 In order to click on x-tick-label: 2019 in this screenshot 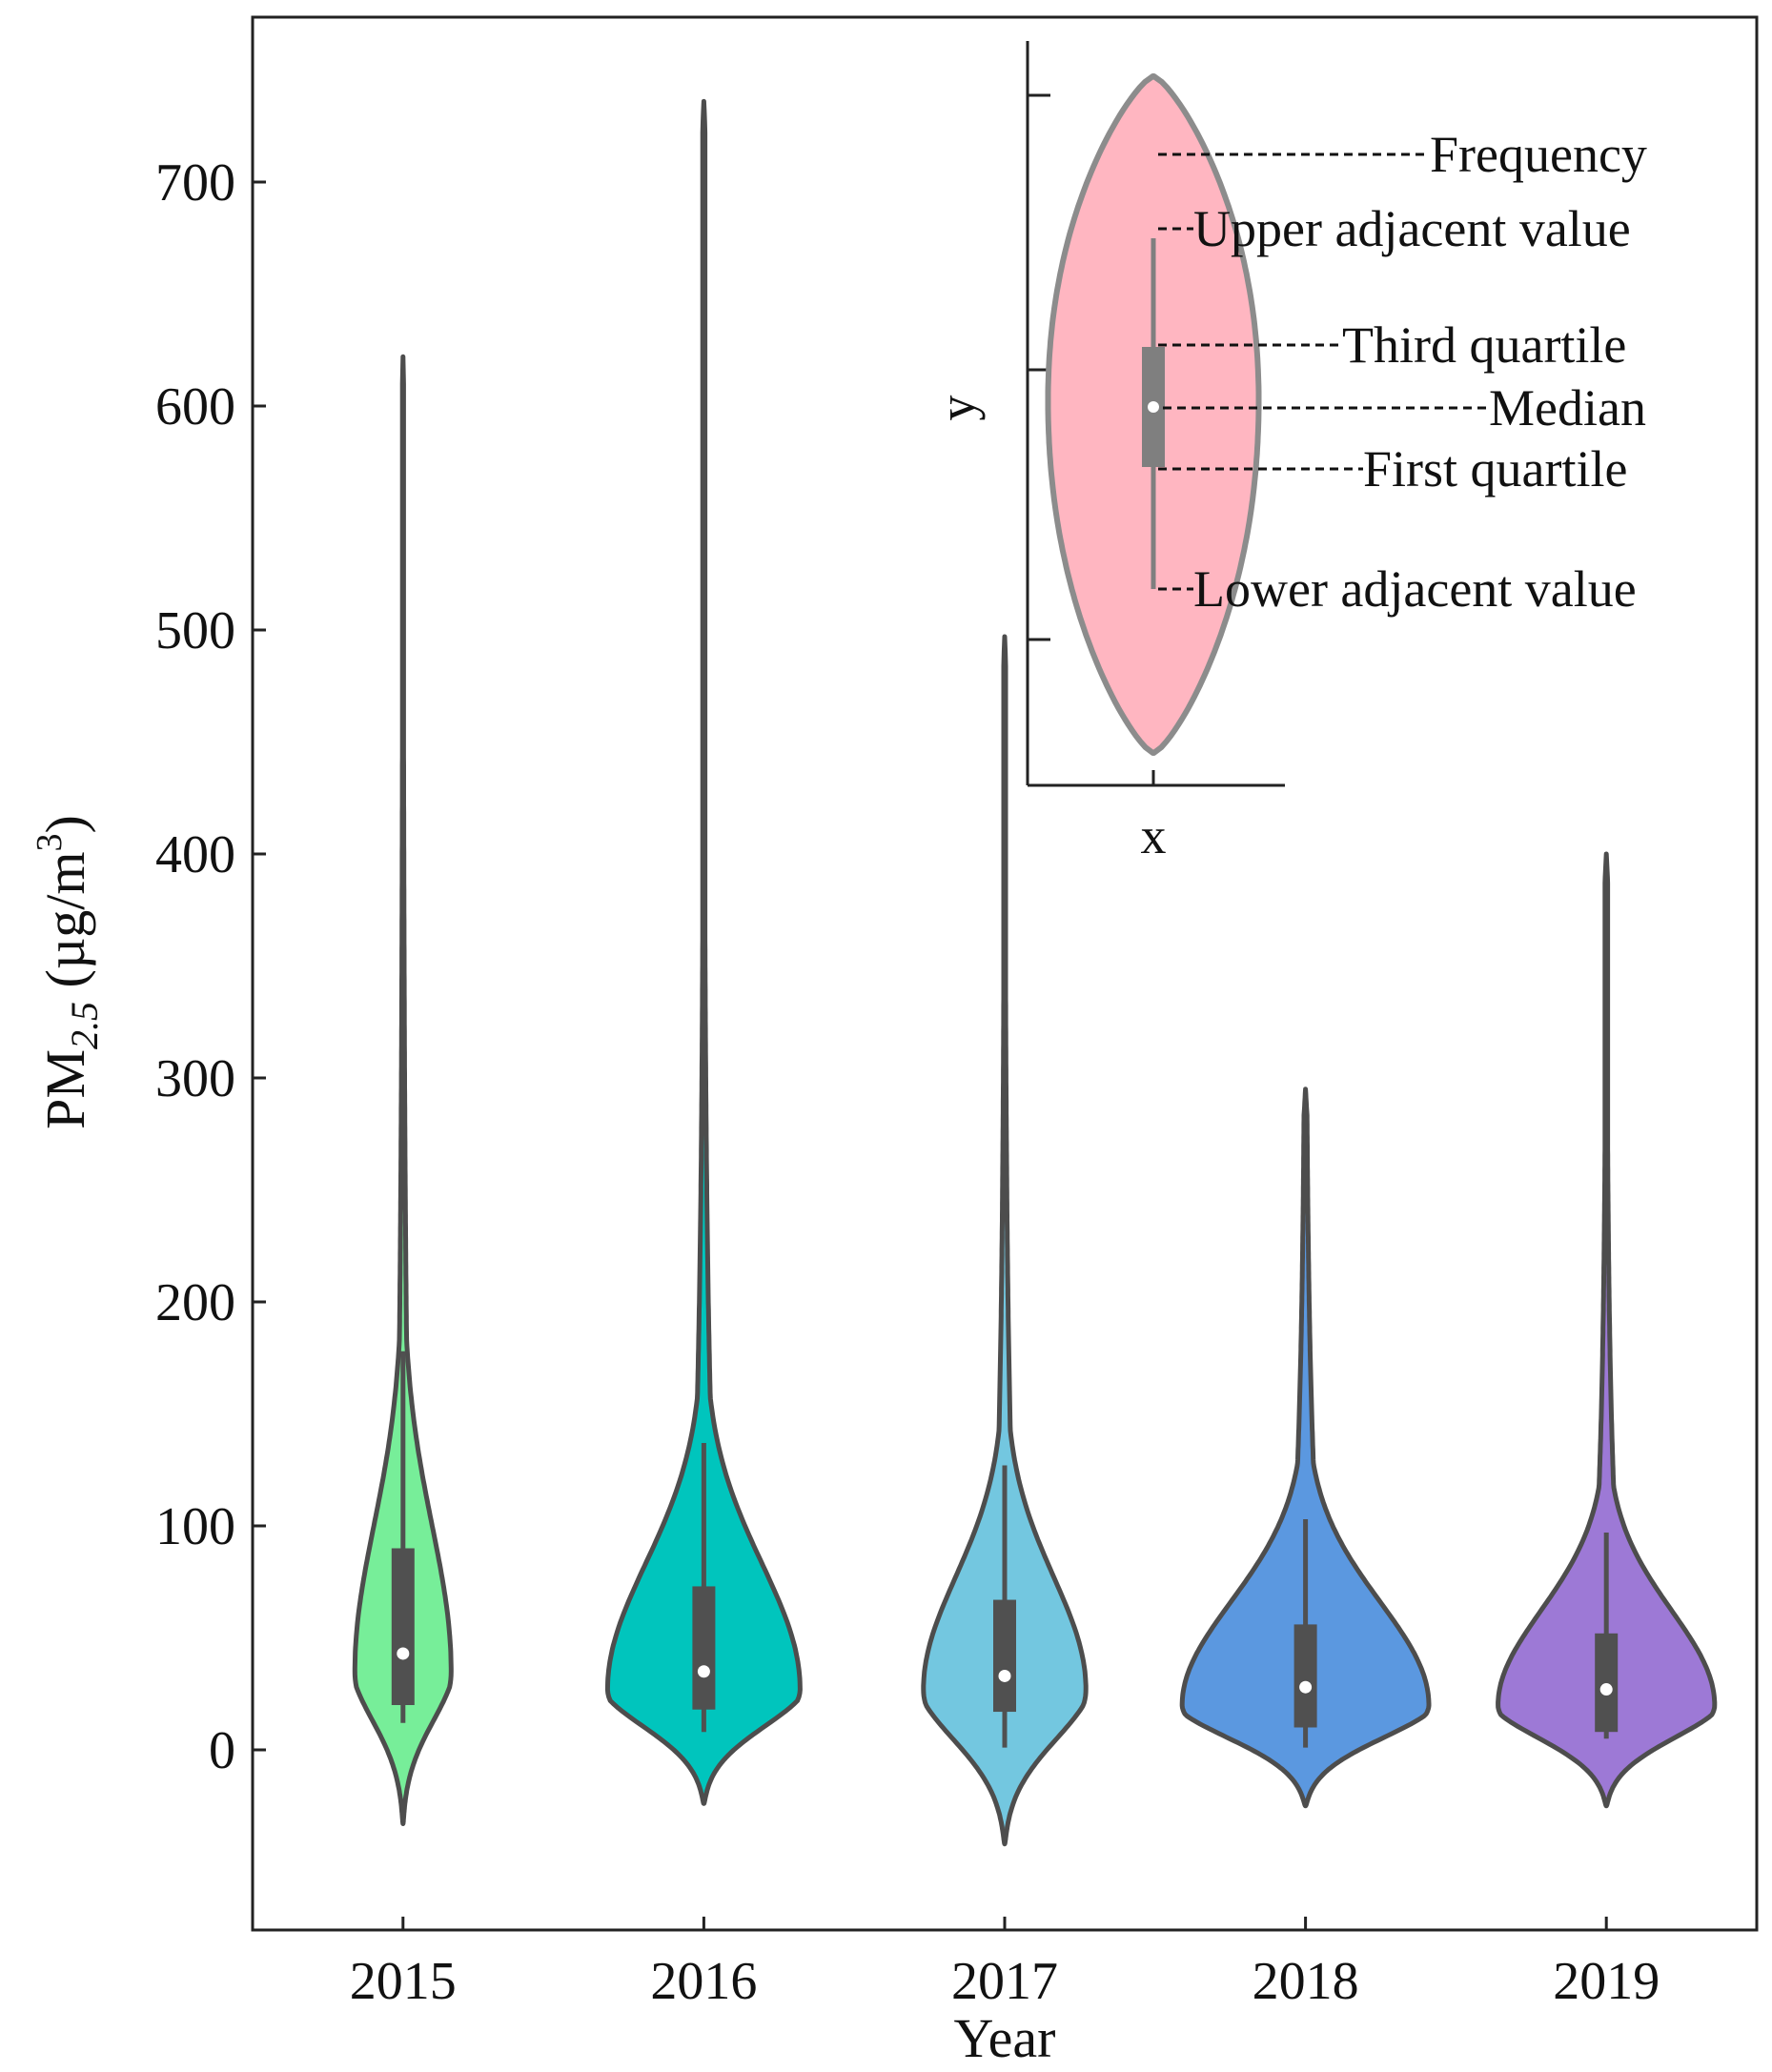, I will do `click(1607, 1981)`.